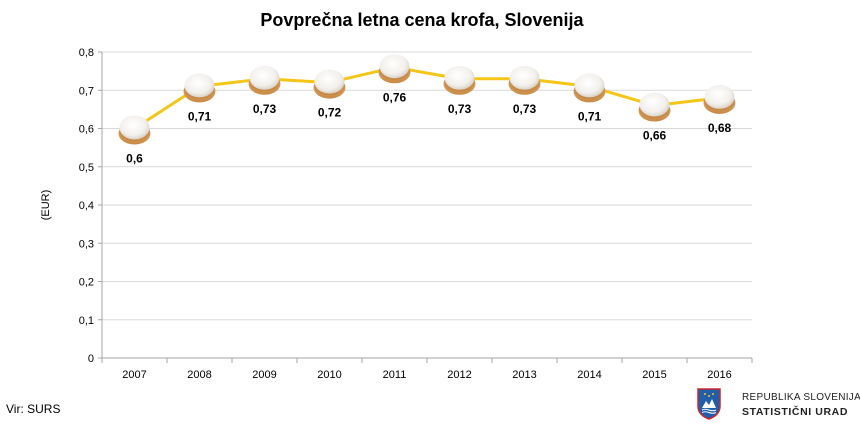  I want to click on data-label: 0,76, so click(395, 97).